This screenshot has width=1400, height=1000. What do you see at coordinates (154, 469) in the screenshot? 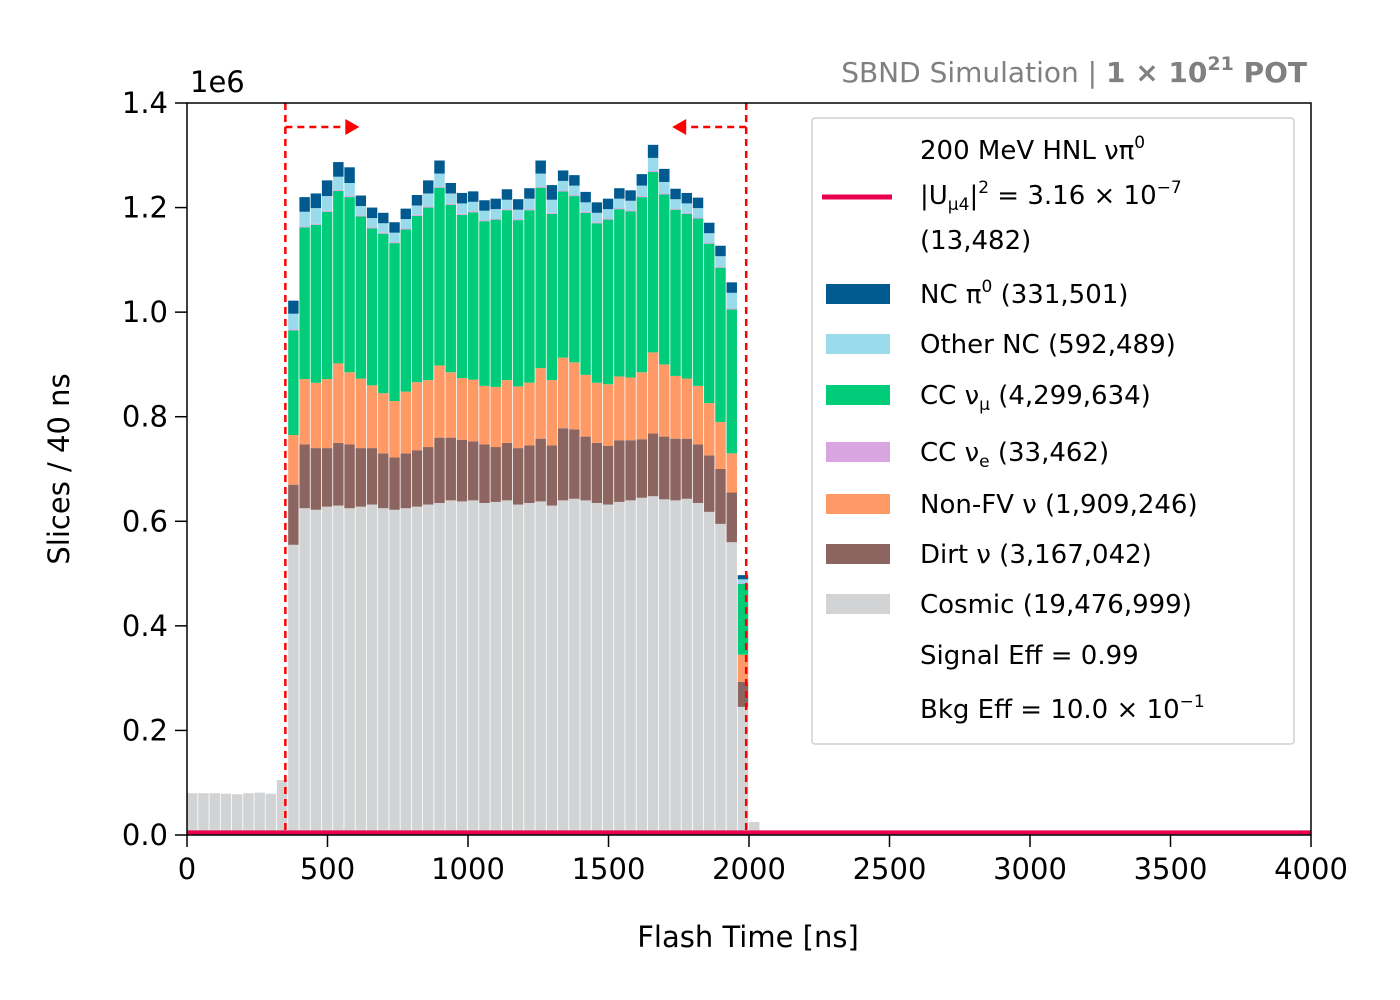
I see `y-axis-ticks: 0.0 0.2 0.4 0.6 0.8 1.0 1.2 1.4` at bounding box center [154, 469].